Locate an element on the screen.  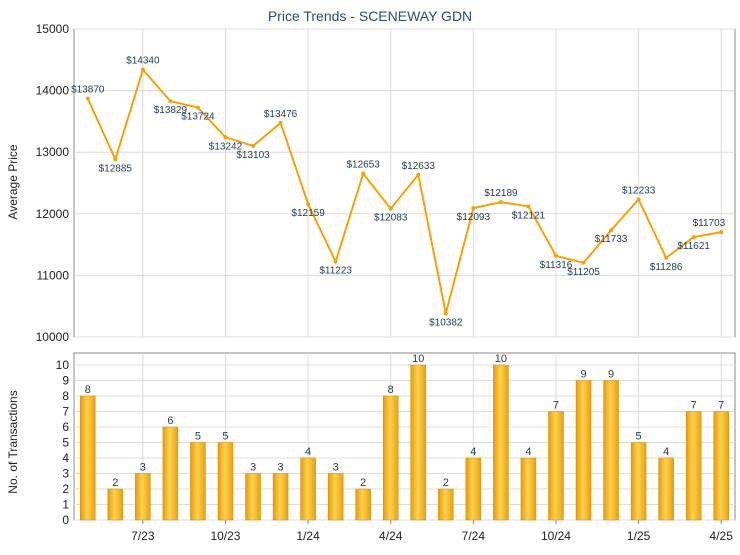
price-data-label: $11205 is located at coordinates (583, 272).